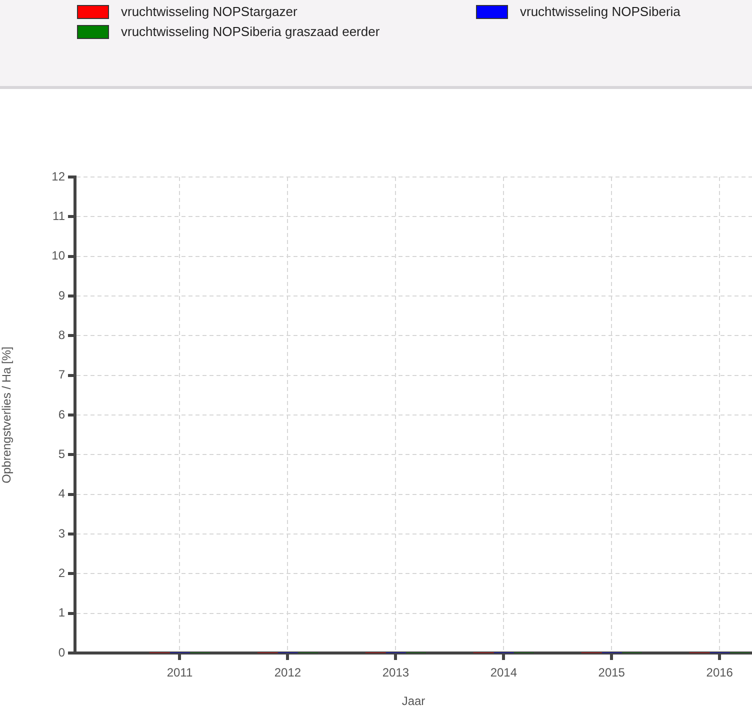 The width and height of the screenshot is (752, 709). I want to click on y-axis-title: Opbrengstverlies / Ha [%], so click(7, 415).